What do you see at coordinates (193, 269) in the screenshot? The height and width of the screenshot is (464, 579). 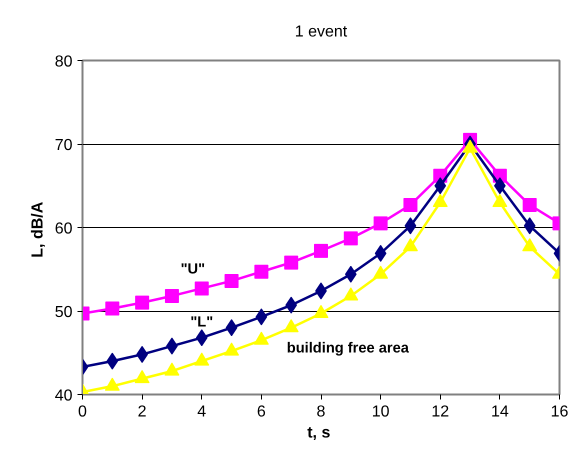 I see `series-label: "U"` at bounding box center [193, 269].